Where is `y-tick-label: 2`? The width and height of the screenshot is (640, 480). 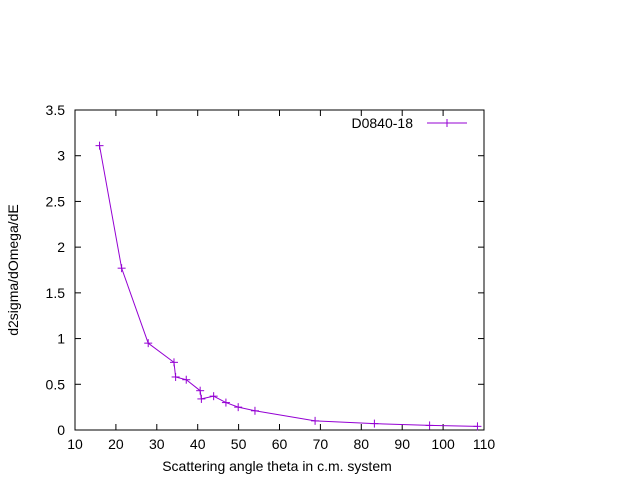
y-tick-label: 2 is located at coordinates (61, 247).